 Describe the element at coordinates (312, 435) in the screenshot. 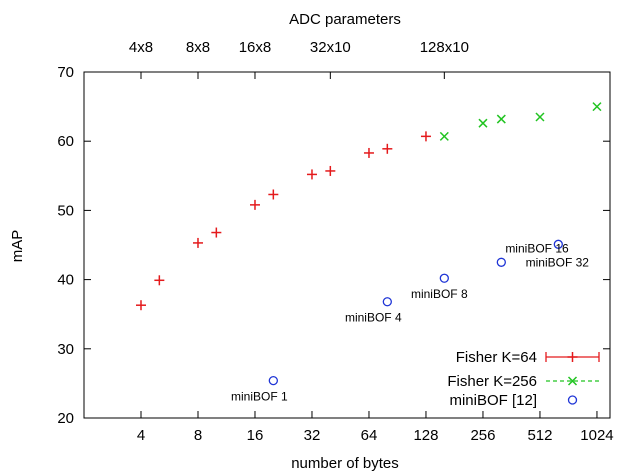

I see `x-tick-label: 32` at that location.